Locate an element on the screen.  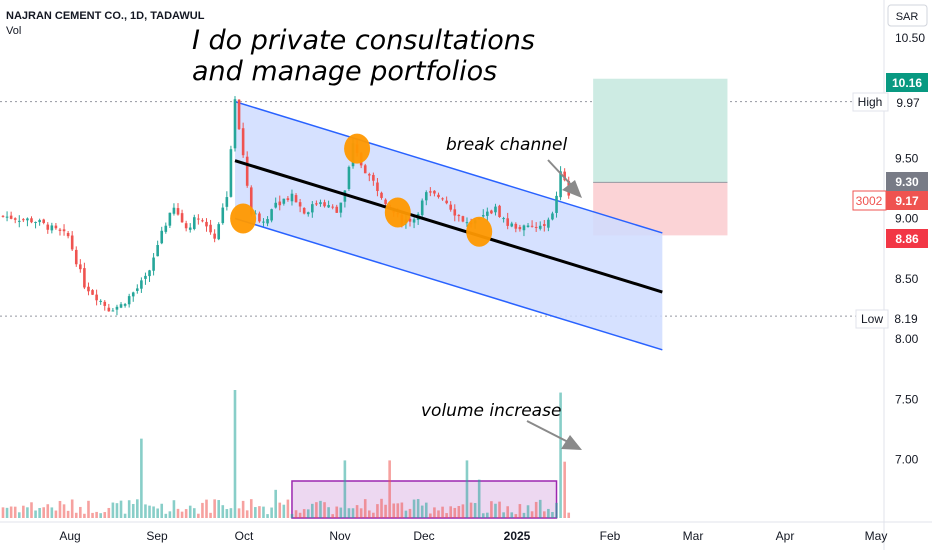
target-zone is located at coordinates (660, 130).